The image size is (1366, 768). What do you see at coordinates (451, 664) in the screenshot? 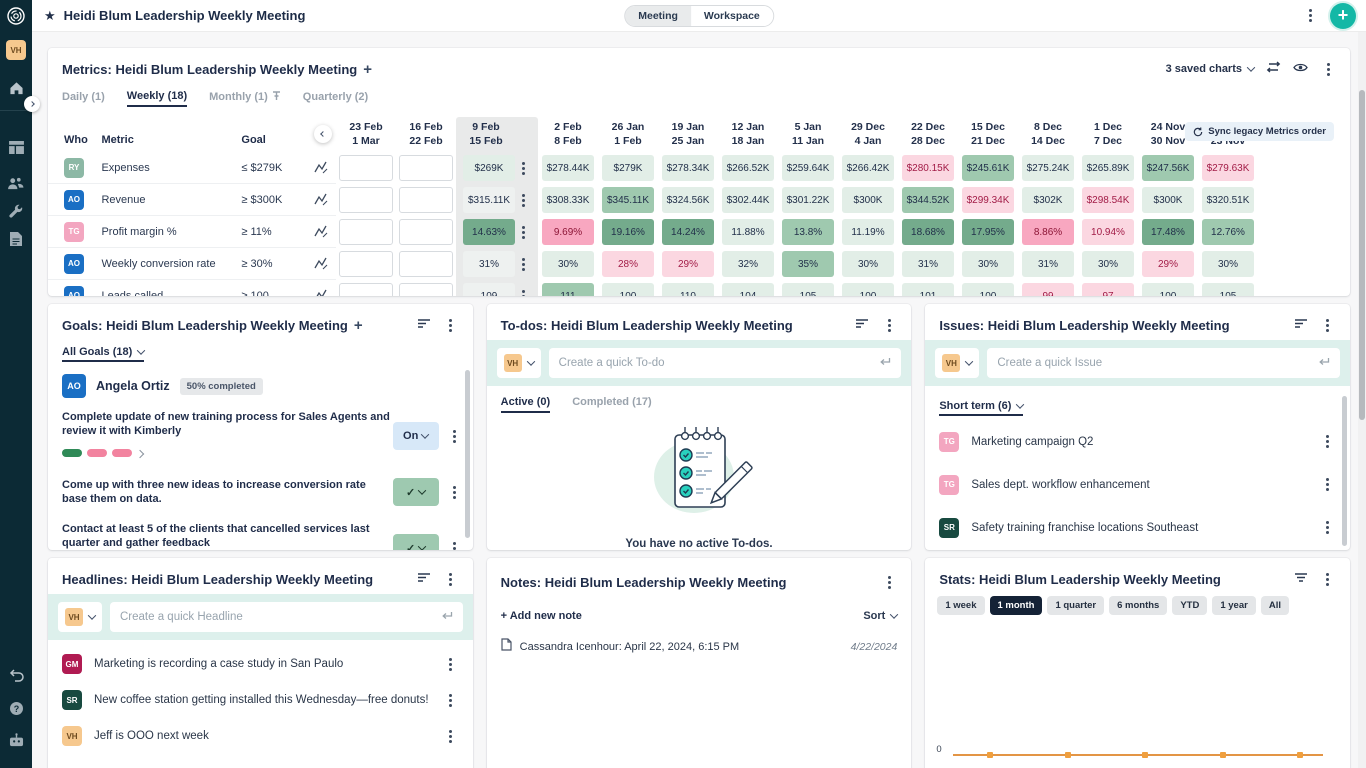
I see `headline-kebab-icon` at bounding box center [451, 664].